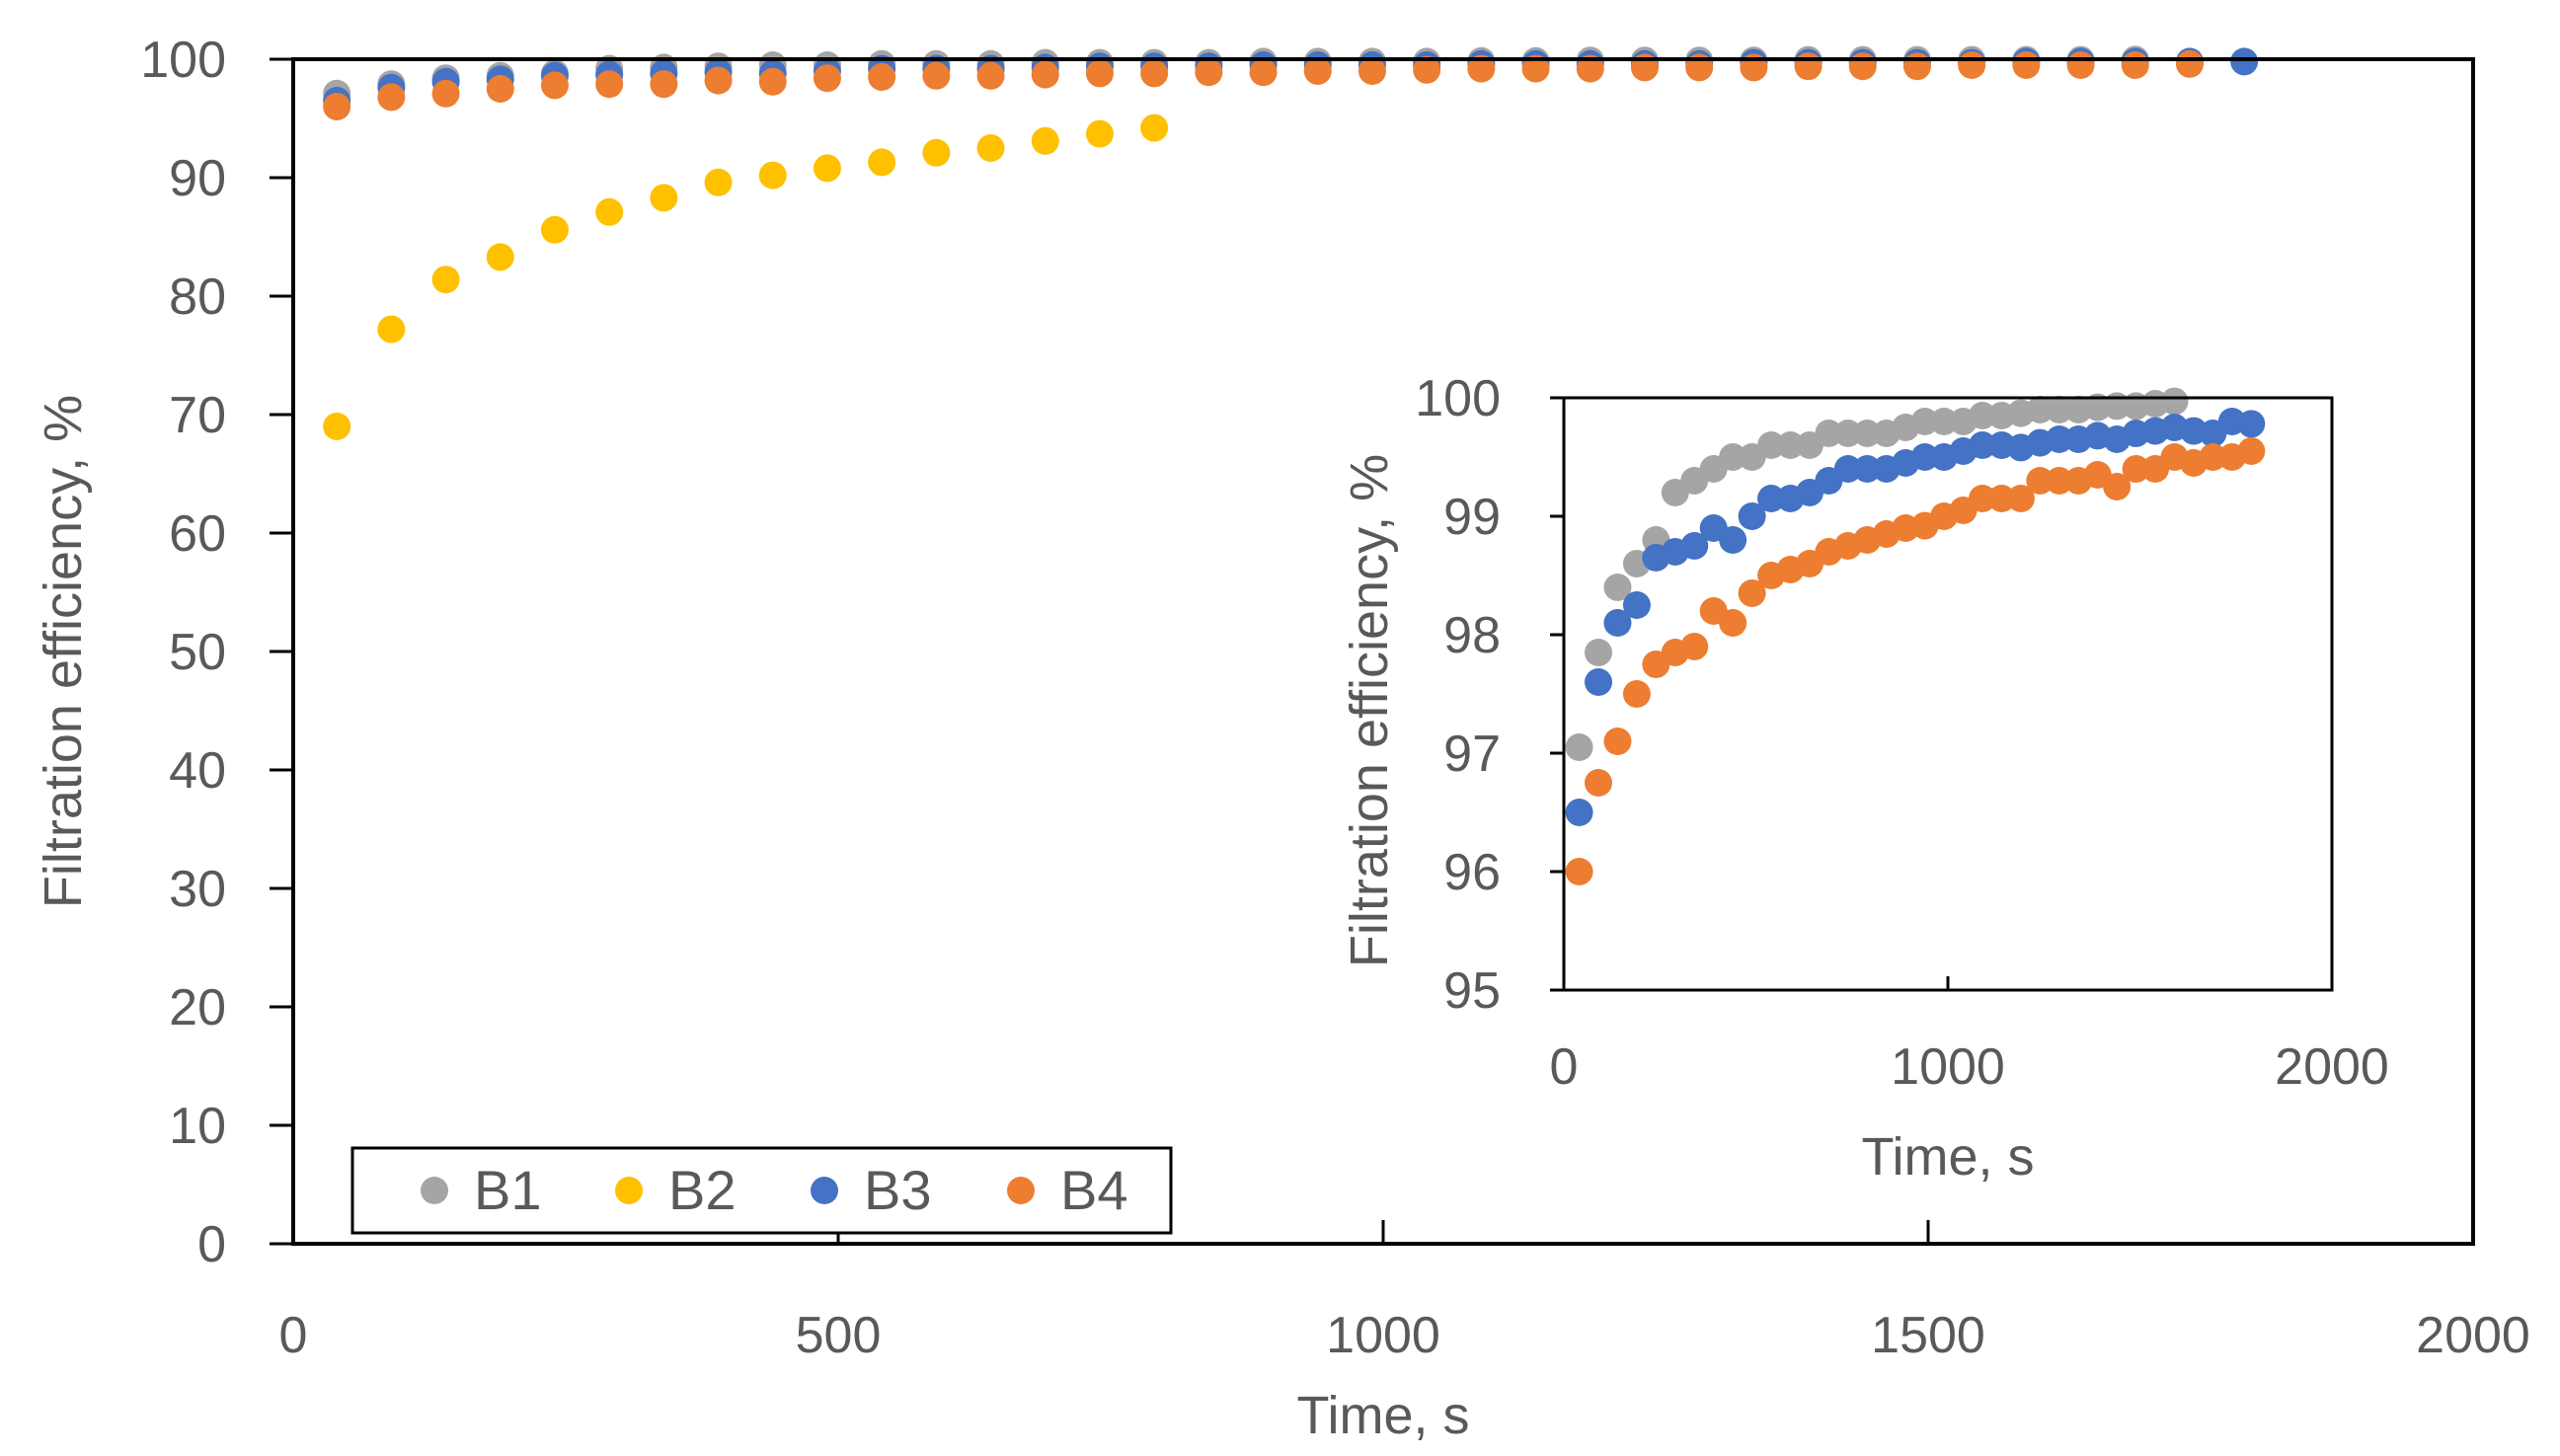  Describe the element at coordinates (1094, 1190) in the screenshot. I see `legend-label-b4: B4` at that location.